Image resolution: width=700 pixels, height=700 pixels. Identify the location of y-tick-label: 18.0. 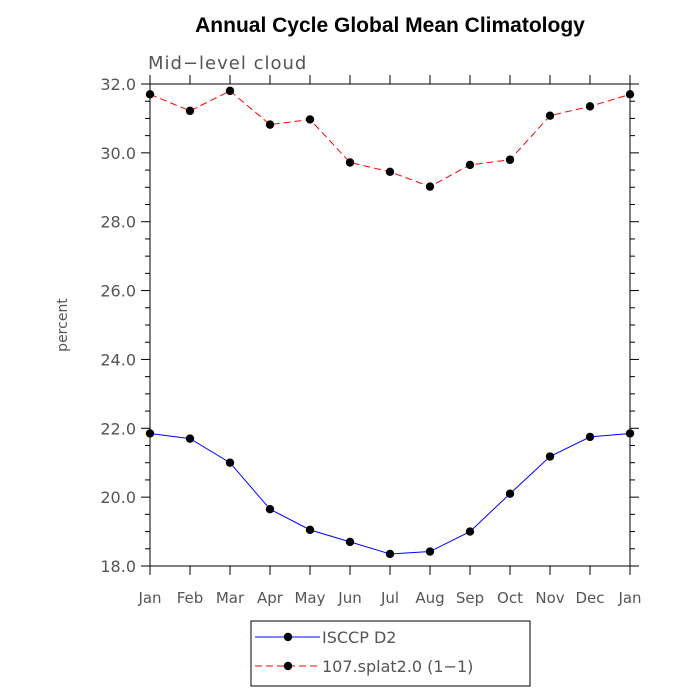
(118, 566).